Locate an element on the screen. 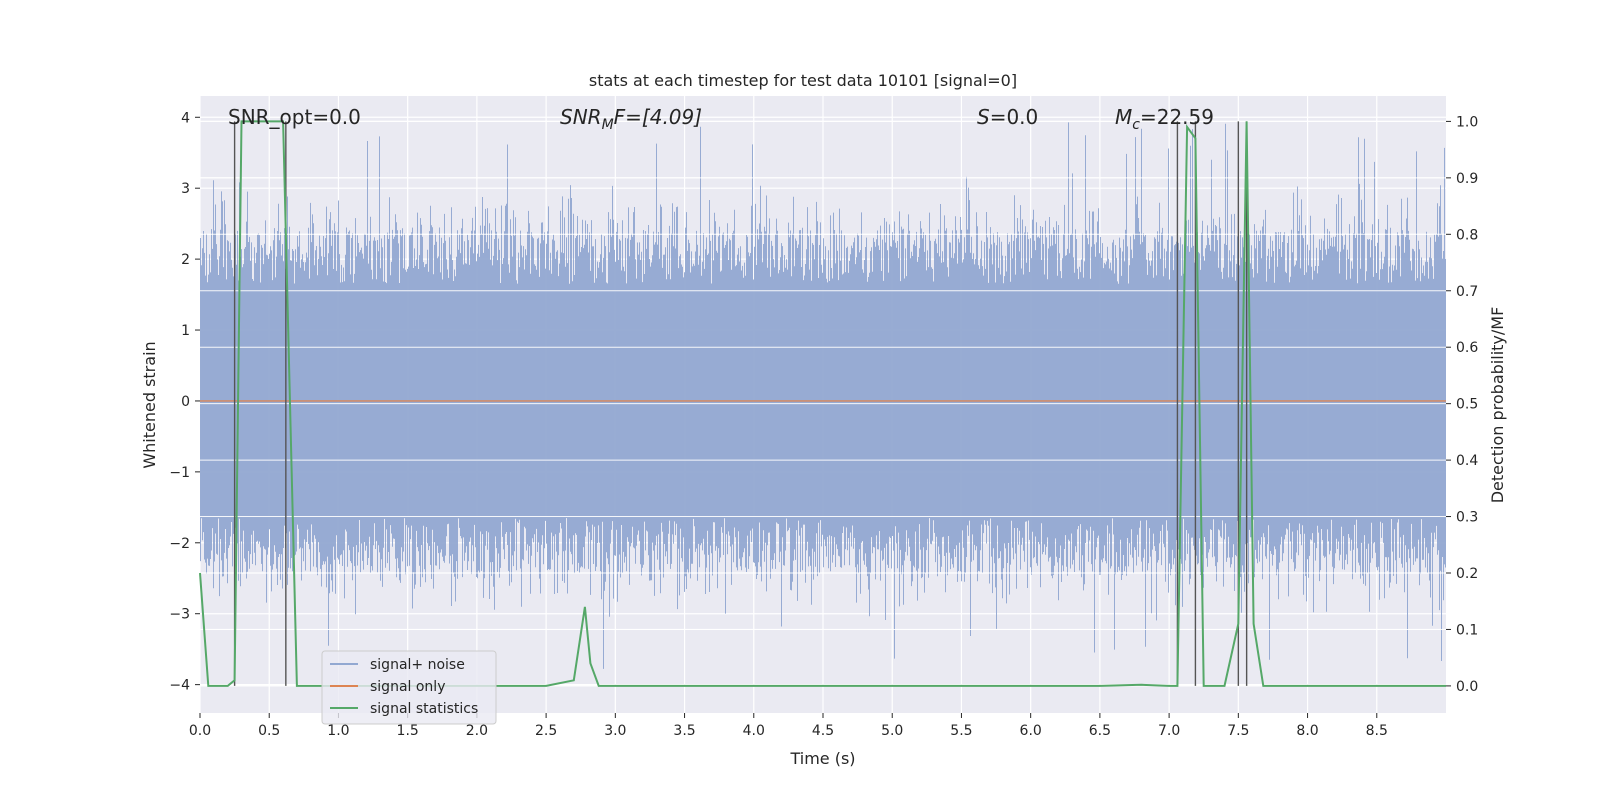  legend-label-signal-only: signal only is located at coordinates (407, 687).